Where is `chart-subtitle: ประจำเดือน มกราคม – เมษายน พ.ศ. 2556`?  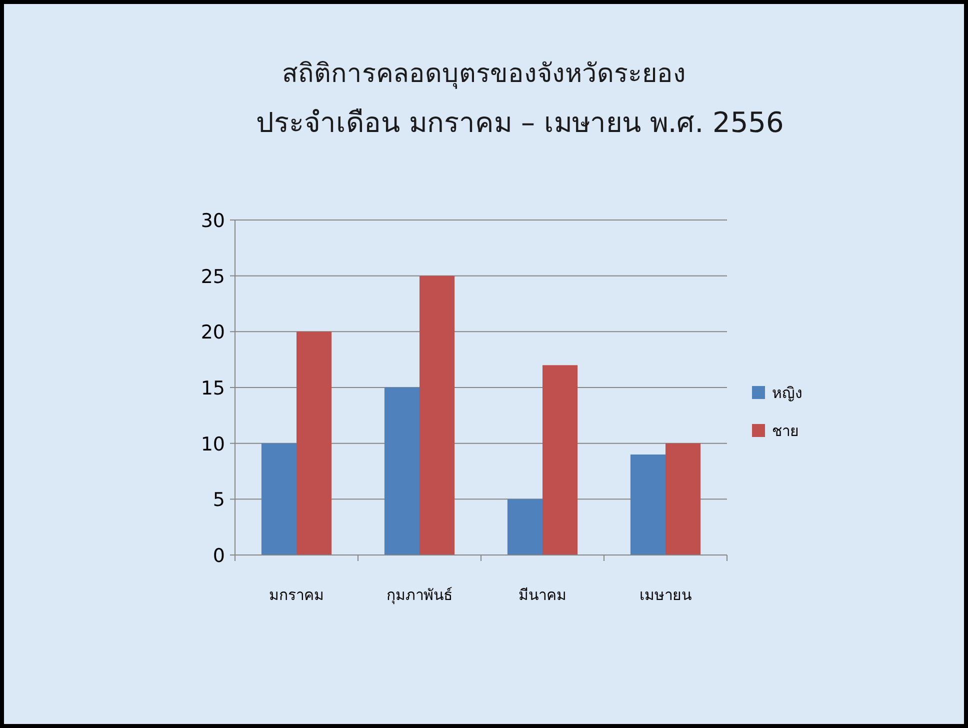 chart-subtitle: ประจำเดือน มกราคม – เมษายน พ.ศ. 2556 is located at coordinates (520, 122).